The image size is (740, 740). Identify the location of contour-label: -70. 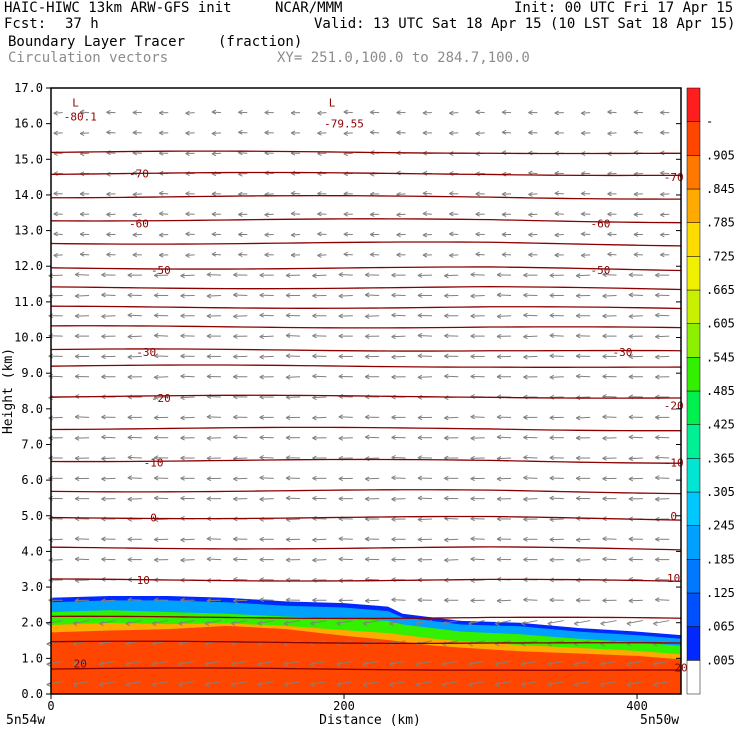
(674, 177).